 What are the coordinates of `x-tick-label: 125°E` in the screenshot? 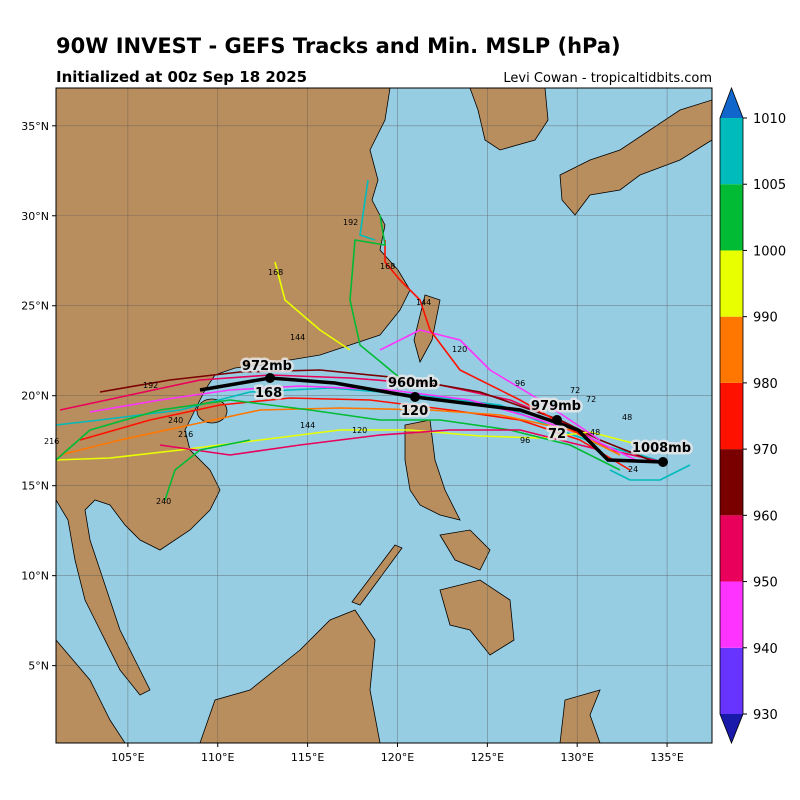 It's located at (487, 757).